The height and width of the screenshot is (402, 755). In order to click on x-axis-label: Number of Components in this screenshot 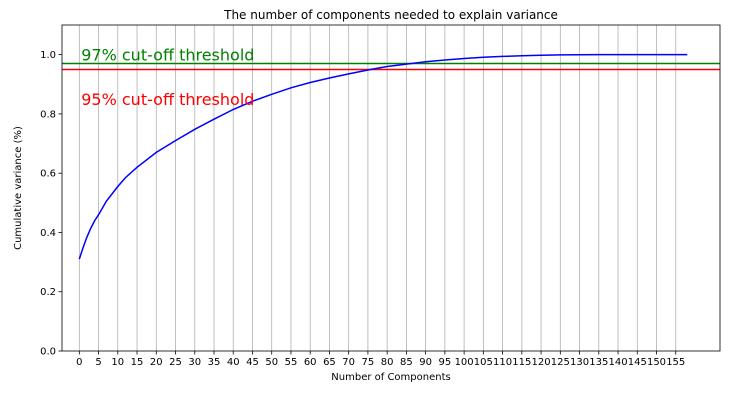, I will do `click(390, 377)`.